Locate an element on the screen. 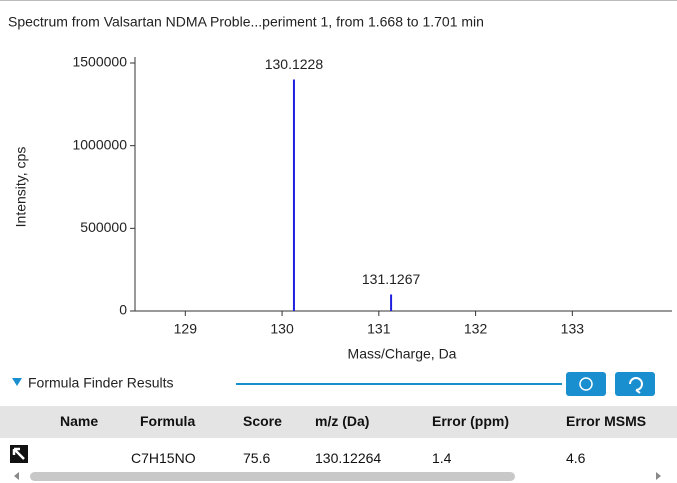 Image resolution: width=677 pixels, height=483 pixels. panel-header: Formula Finder Results is located at coordinates (333, 384).